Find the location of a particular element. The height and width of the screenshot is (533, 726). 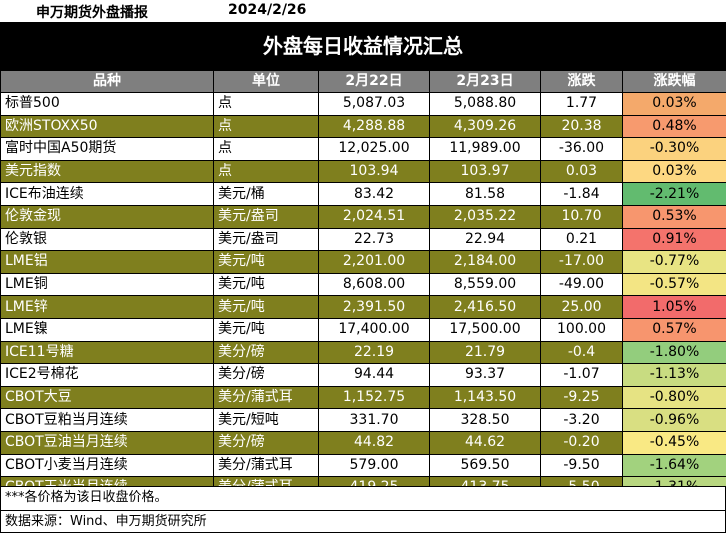

cell-change: -1.07 is located at coordinates (581, 375).